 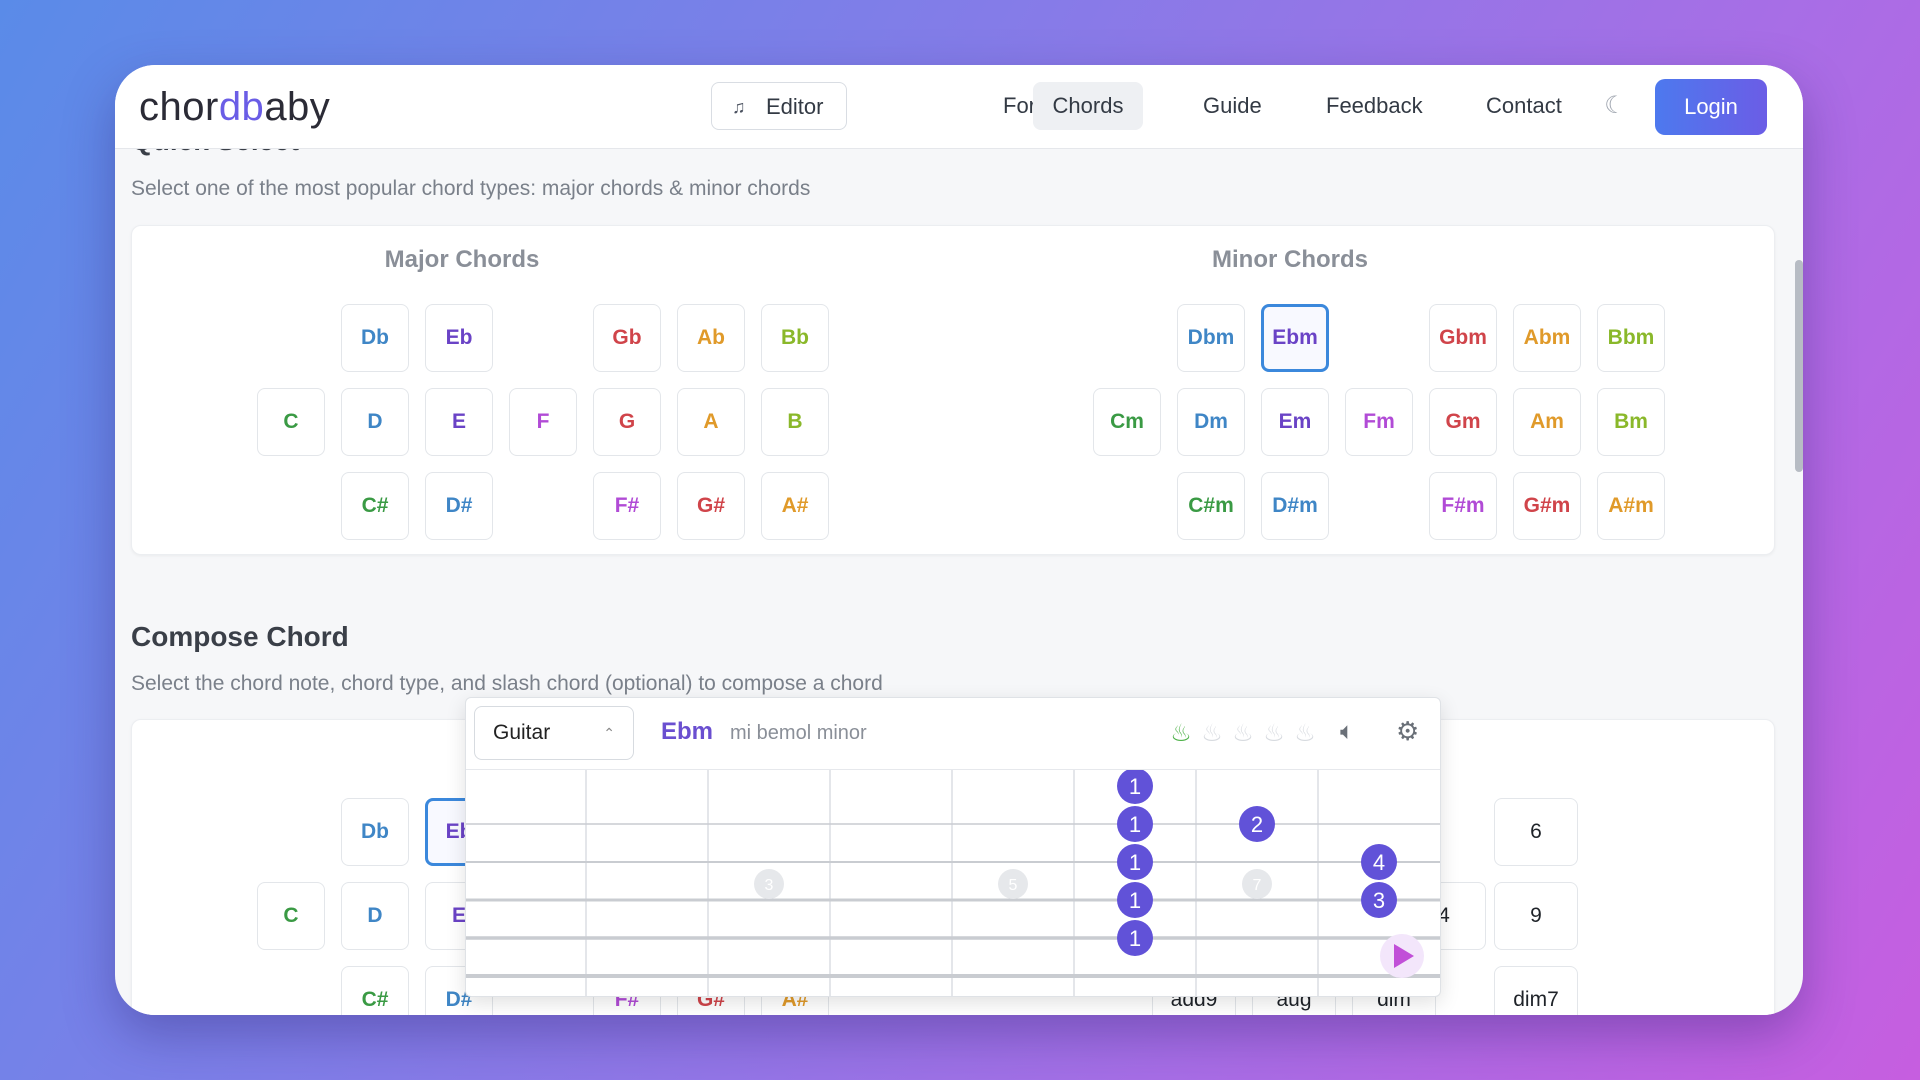 What do you see at coordinates (953, 734) in the screenshot?
I see `popup-header: Guitar ⌃ Ebm mi bemol minor ♨ ♨ ♨ ♨ ♨ 🔈︎ ⚙︎` at bounding box center [953, 734].